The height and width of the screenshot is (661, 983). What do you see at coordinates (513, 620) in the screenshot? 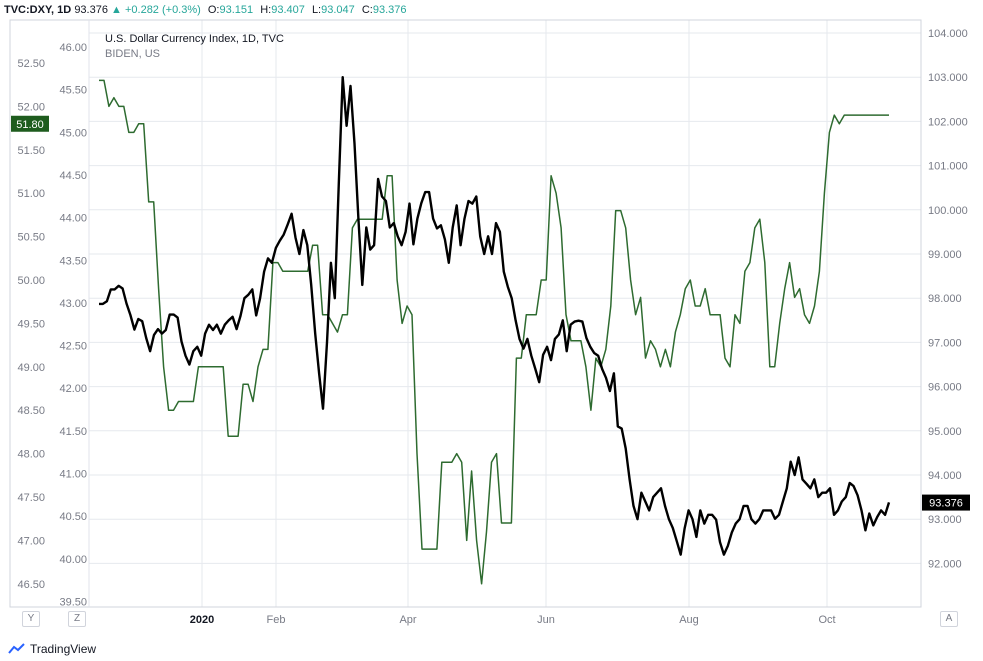
I see `time-axis: 2020 Feb Apr Jun Aug Oct` at bounding box center [513, 620].